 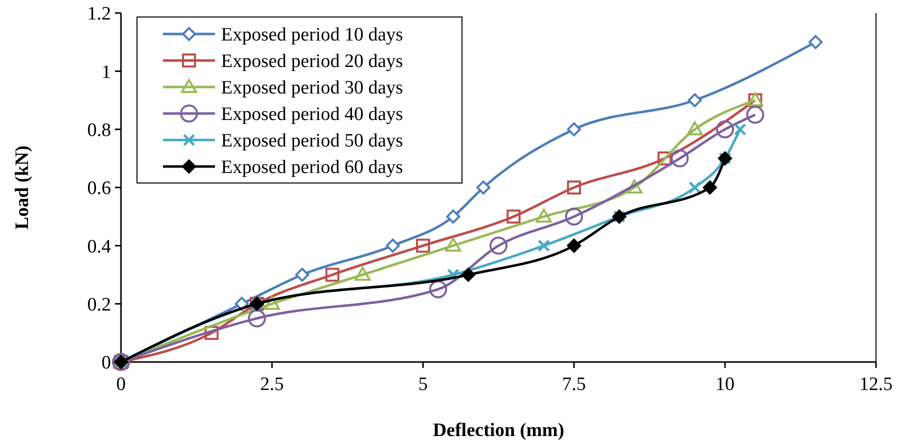 What do you see at coordinates (272, 384) in the screenshot?
I see `x-tick-label: 2.5` at bounding box center [272, 384].